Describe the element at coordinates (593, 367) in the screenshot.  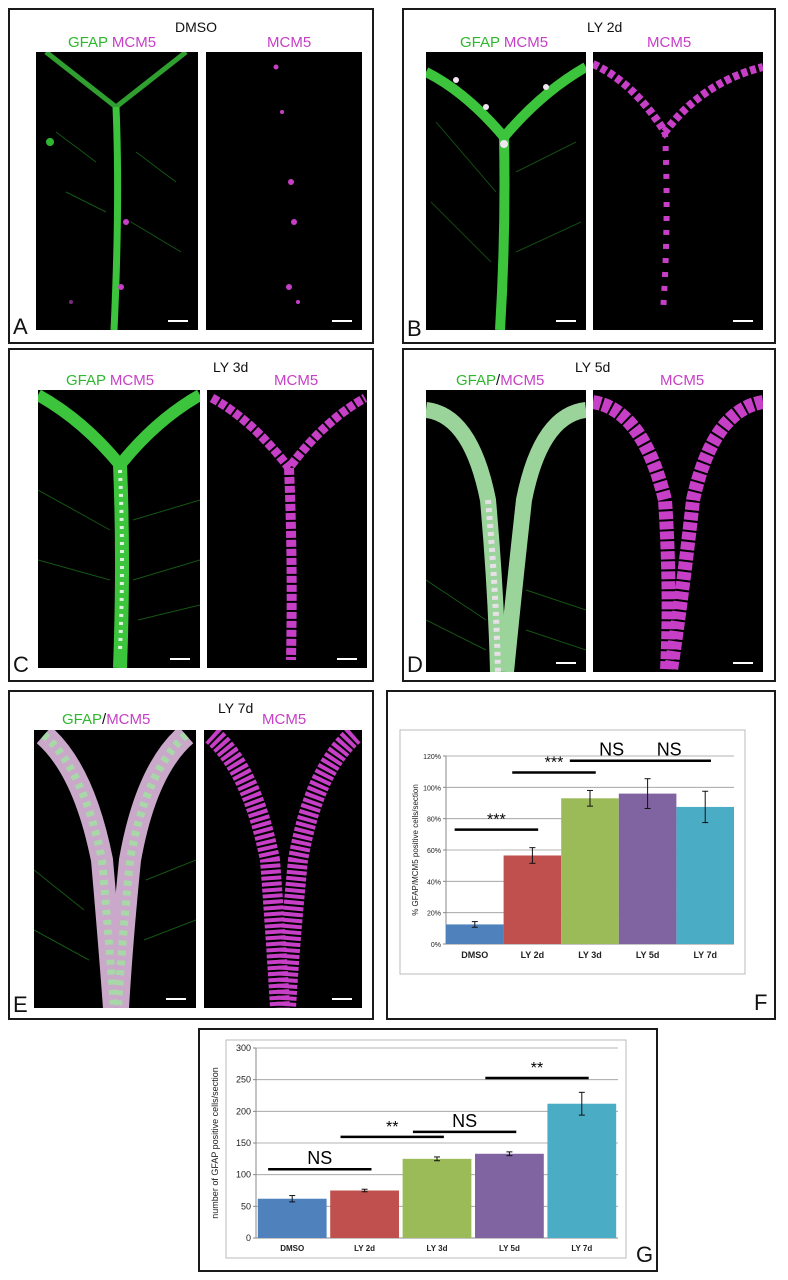
I see `panel-d-title: LY 5d` at that location.